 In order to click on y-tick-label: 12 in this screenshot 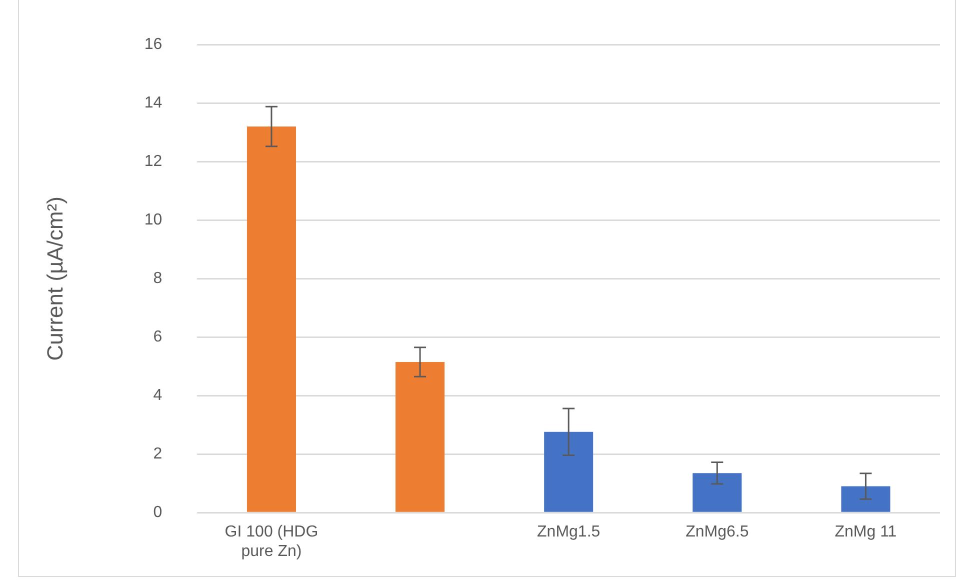, I will do `click(153, 161)`.